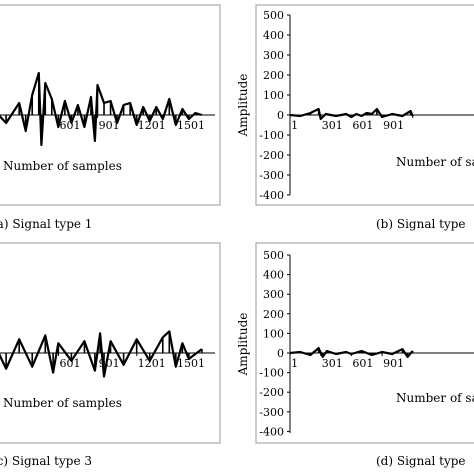  I want to click on panel-b-caption: (b) Signal type, so click(421, 224).